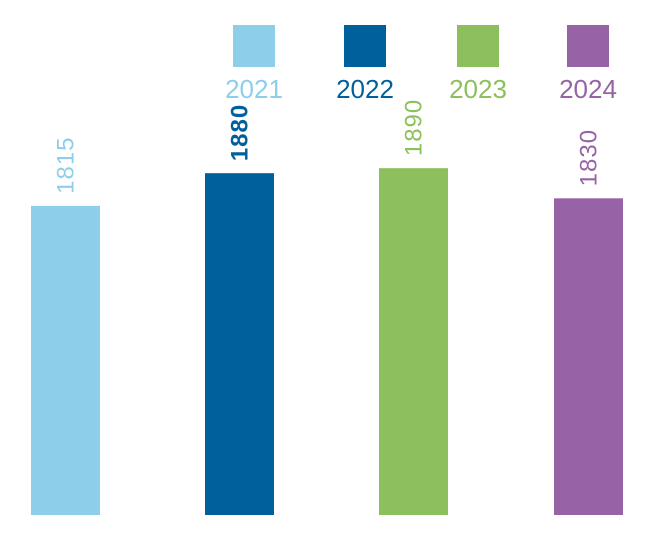 This screenshot has height=543, width=659. I want to click on legend-swatch-2022, so click(365, 46).